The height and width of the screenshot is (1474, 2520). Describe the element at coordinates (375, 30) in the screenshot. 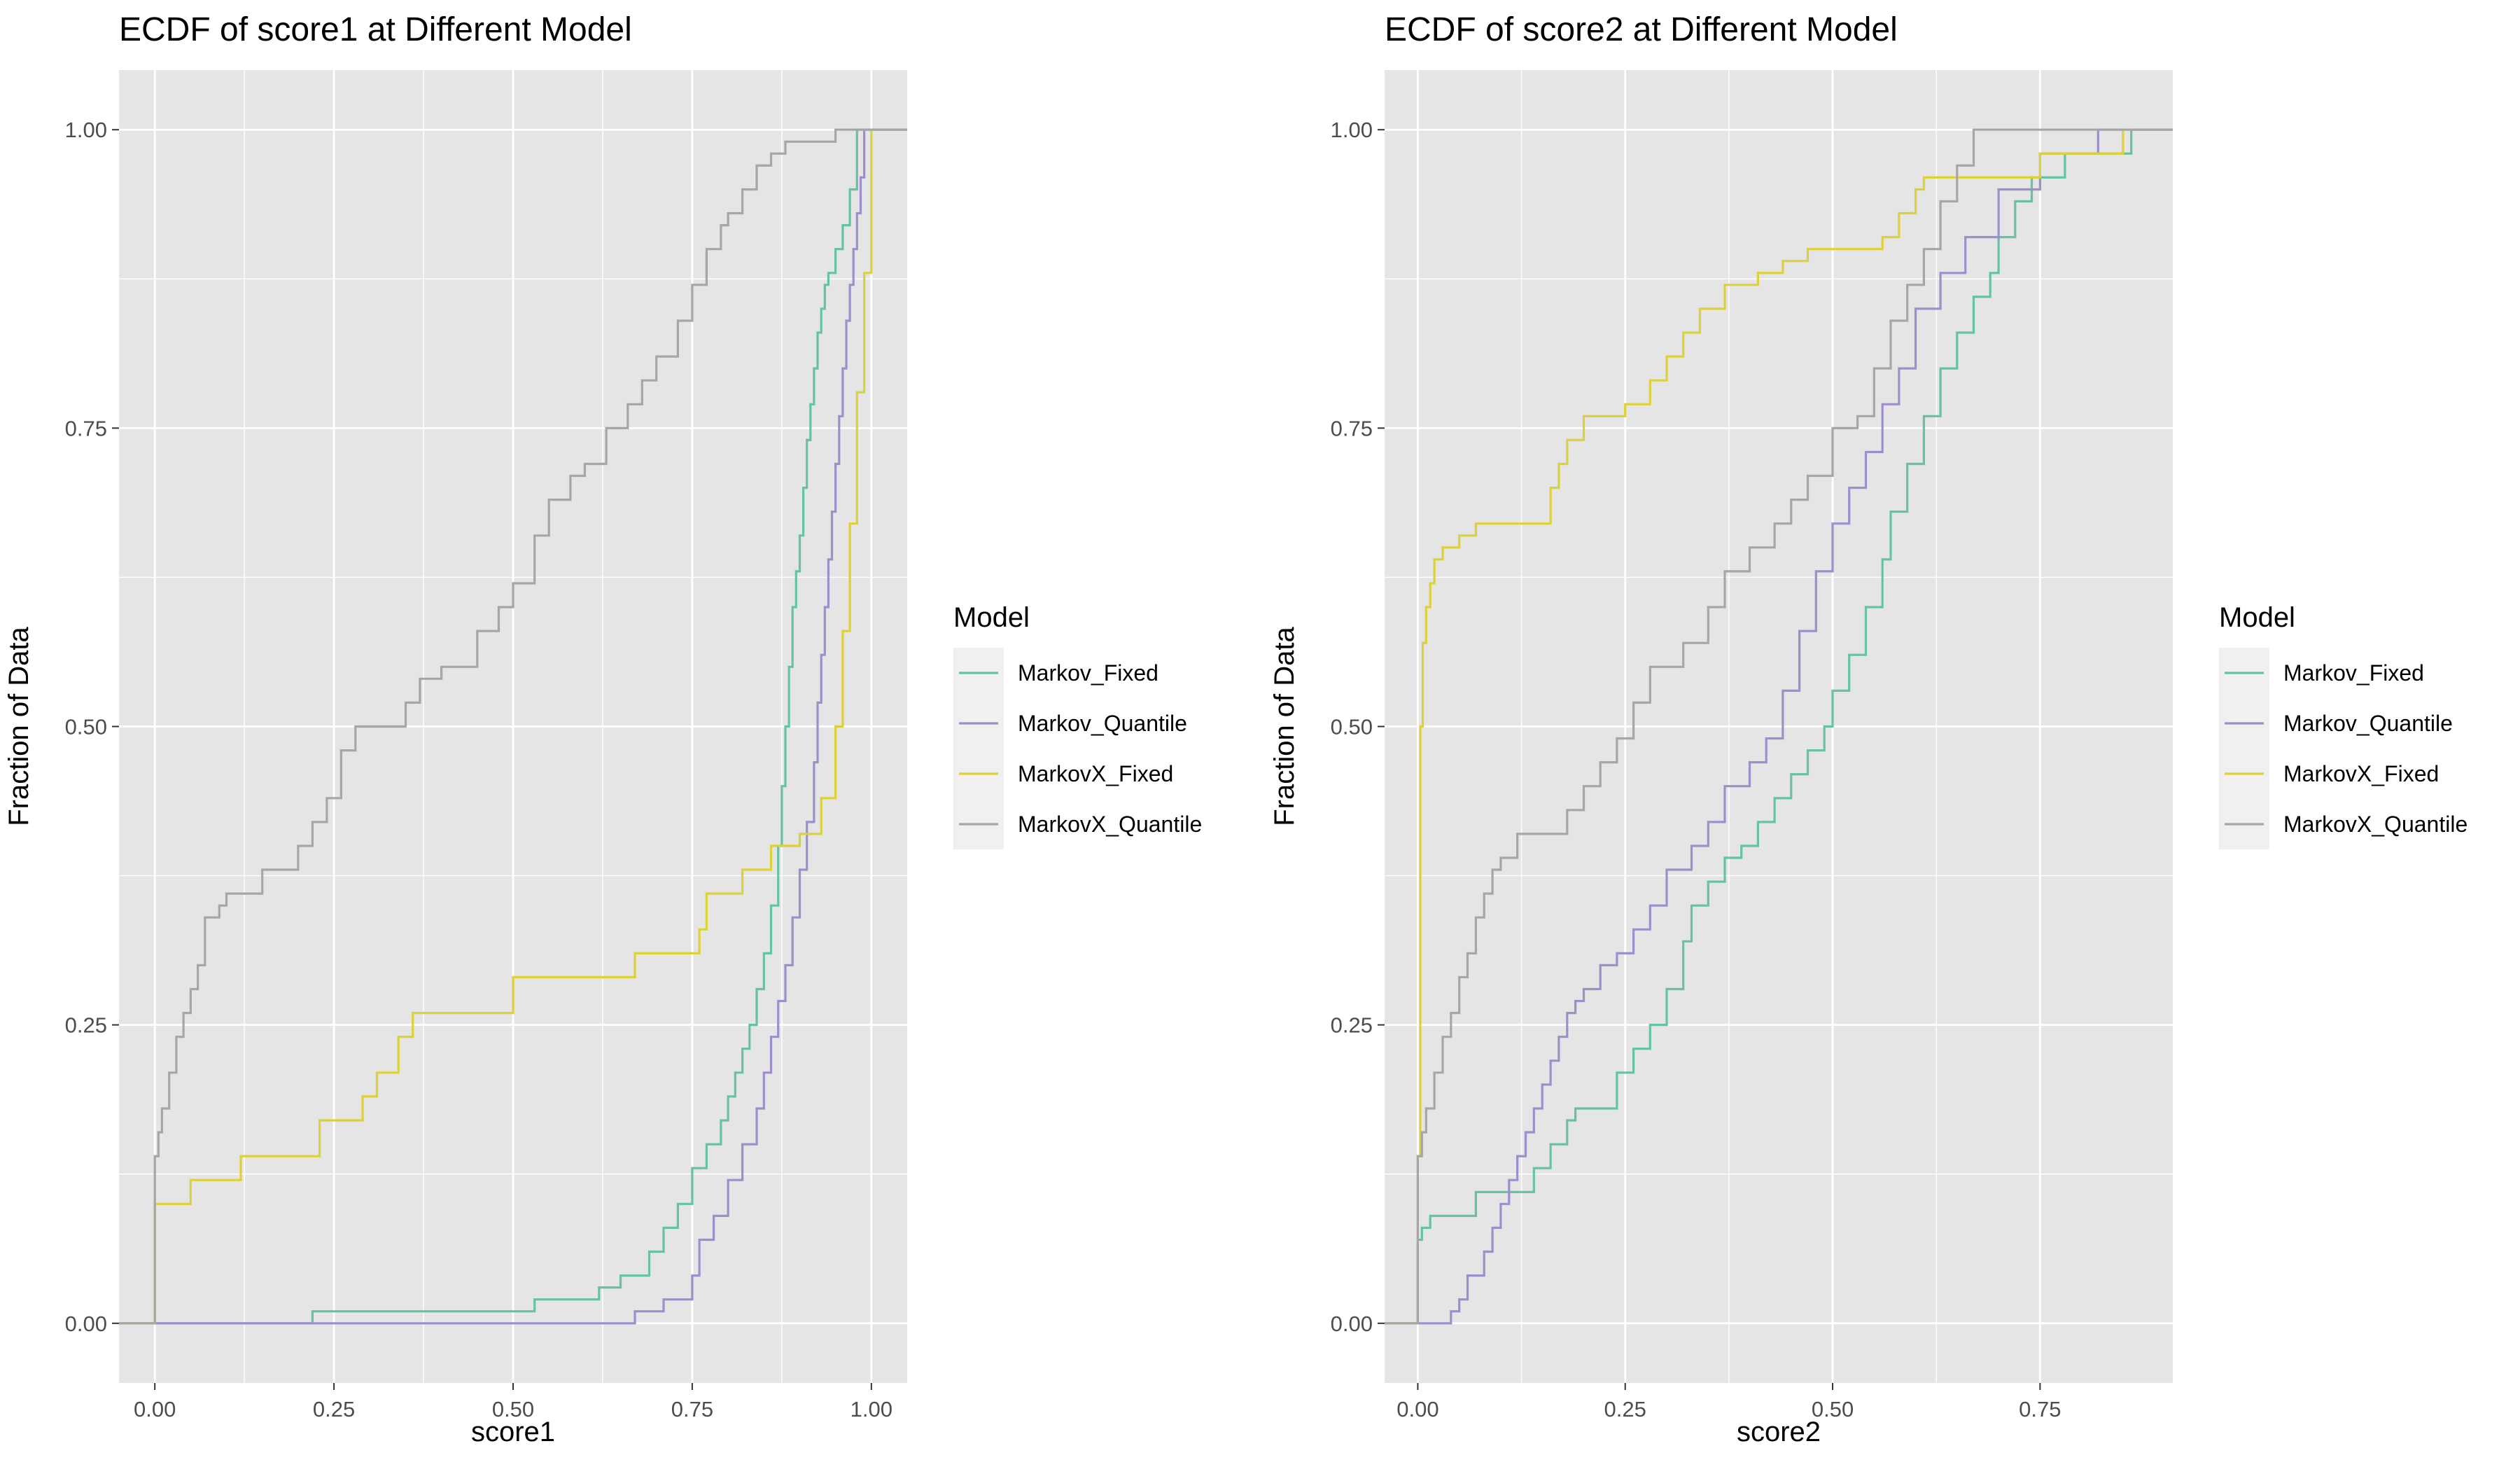

I see `chart-title: ECDF of score1 at Different Model` at that location.